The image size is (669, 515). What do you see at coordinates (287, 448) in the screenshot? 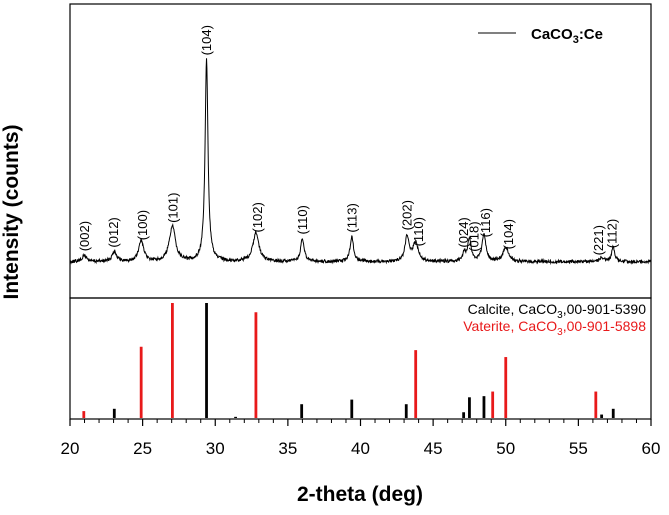
I see `x-tick-label-3: 35` at bounding box center [287, 448].